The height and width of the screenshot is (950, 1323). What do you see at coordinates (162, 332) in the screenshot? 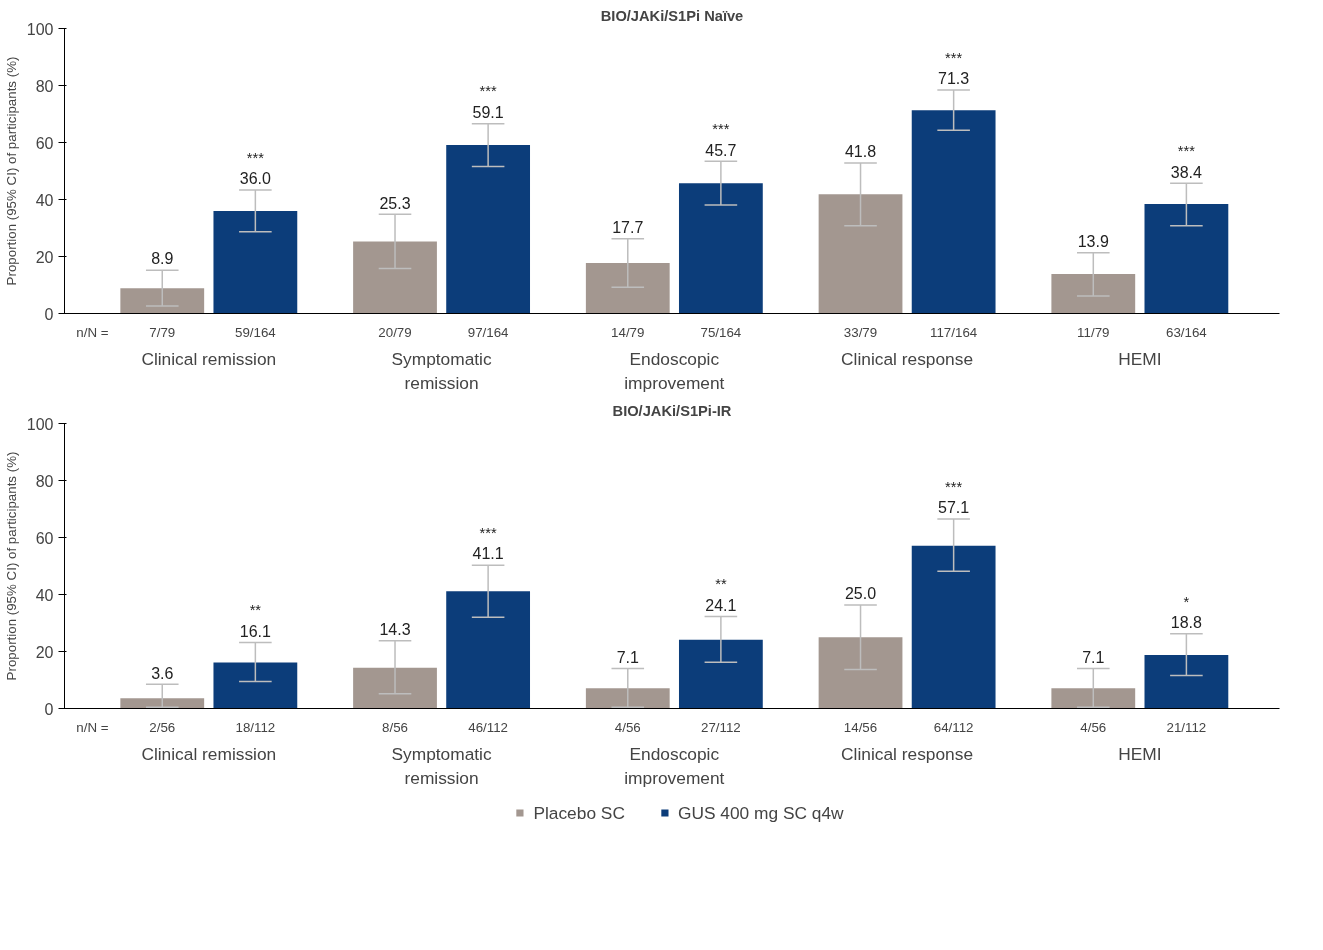
I see `text: 7/79` at bounding box center [162, 332].